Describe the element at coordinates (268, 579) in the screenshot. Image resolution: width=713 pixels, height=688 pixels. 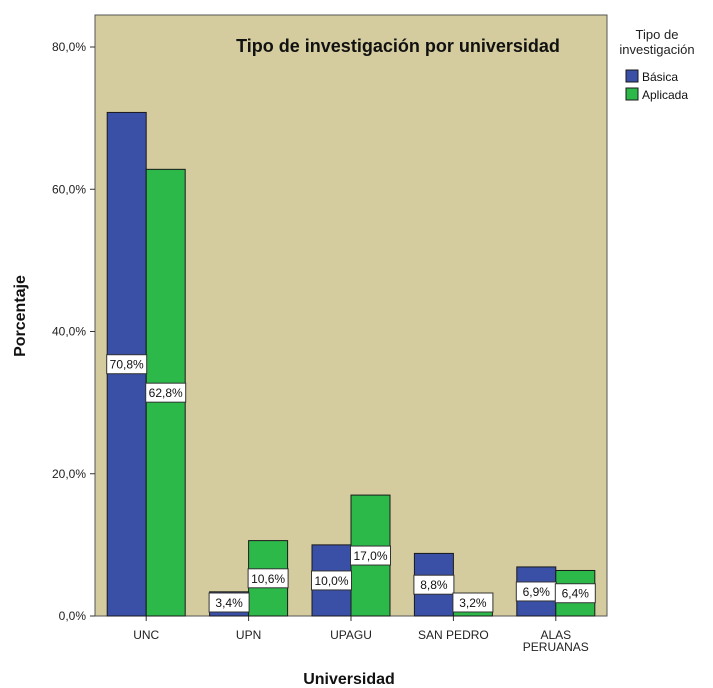
I see `data-label: 10,6%` at that location.